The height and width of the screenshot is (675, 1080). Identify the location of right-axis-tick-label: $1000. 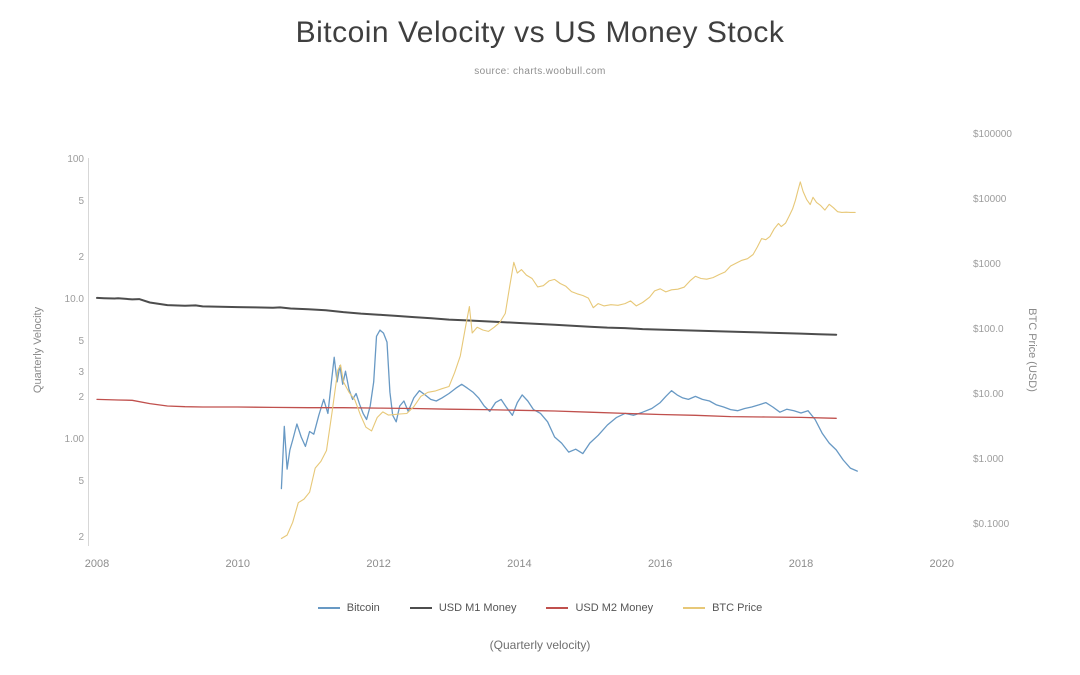
(987, 264).